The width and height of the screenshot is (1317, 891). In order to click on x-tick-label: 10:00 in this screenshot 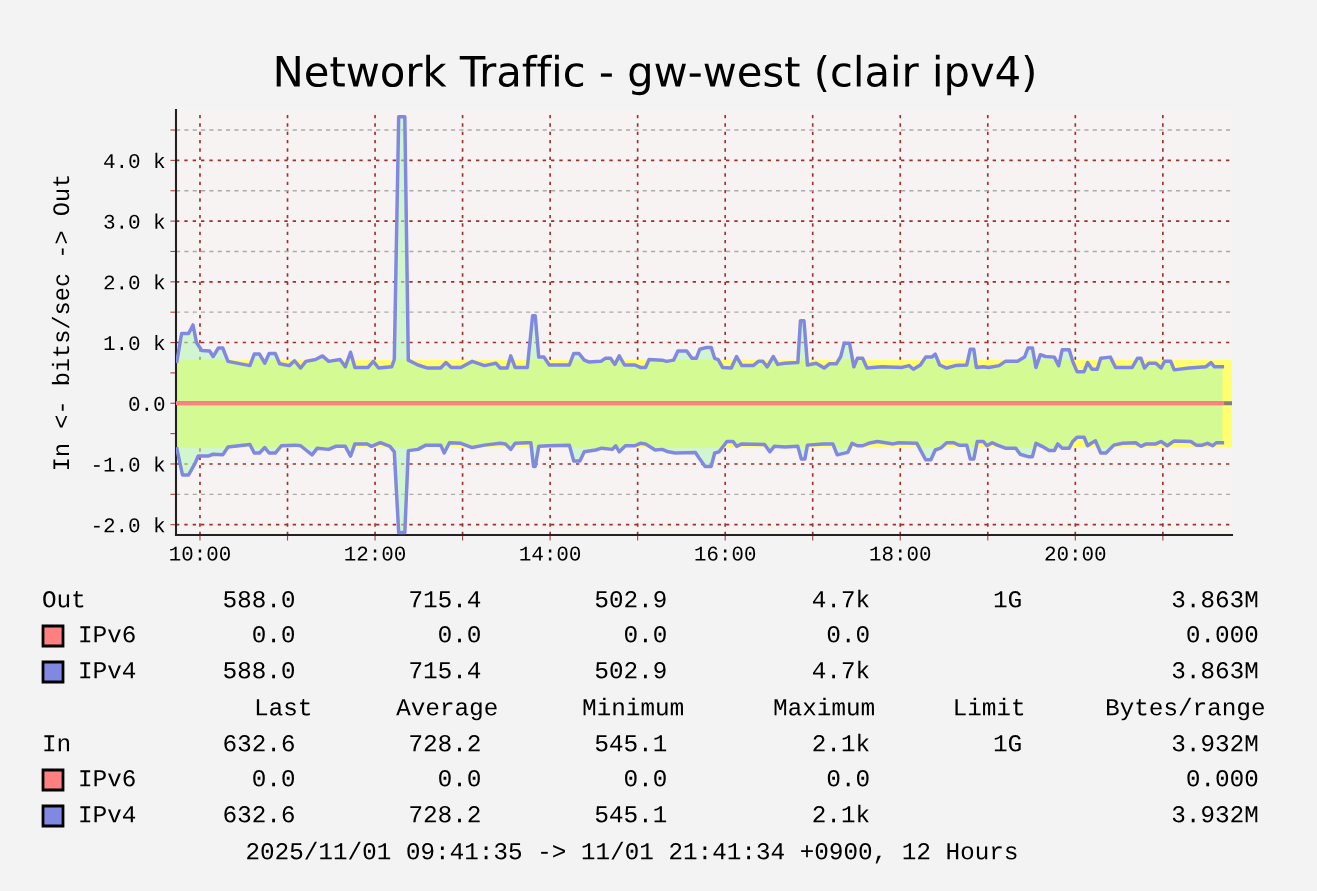, I will do `click(200, 553)`.